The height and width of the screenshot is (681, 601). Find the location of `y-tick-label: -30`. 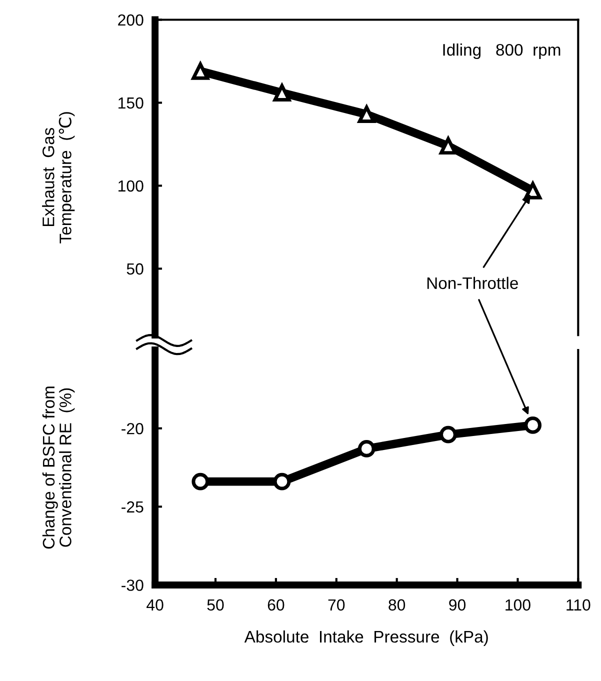

y-tick-label: -30 is located at coordinates (133, 585).